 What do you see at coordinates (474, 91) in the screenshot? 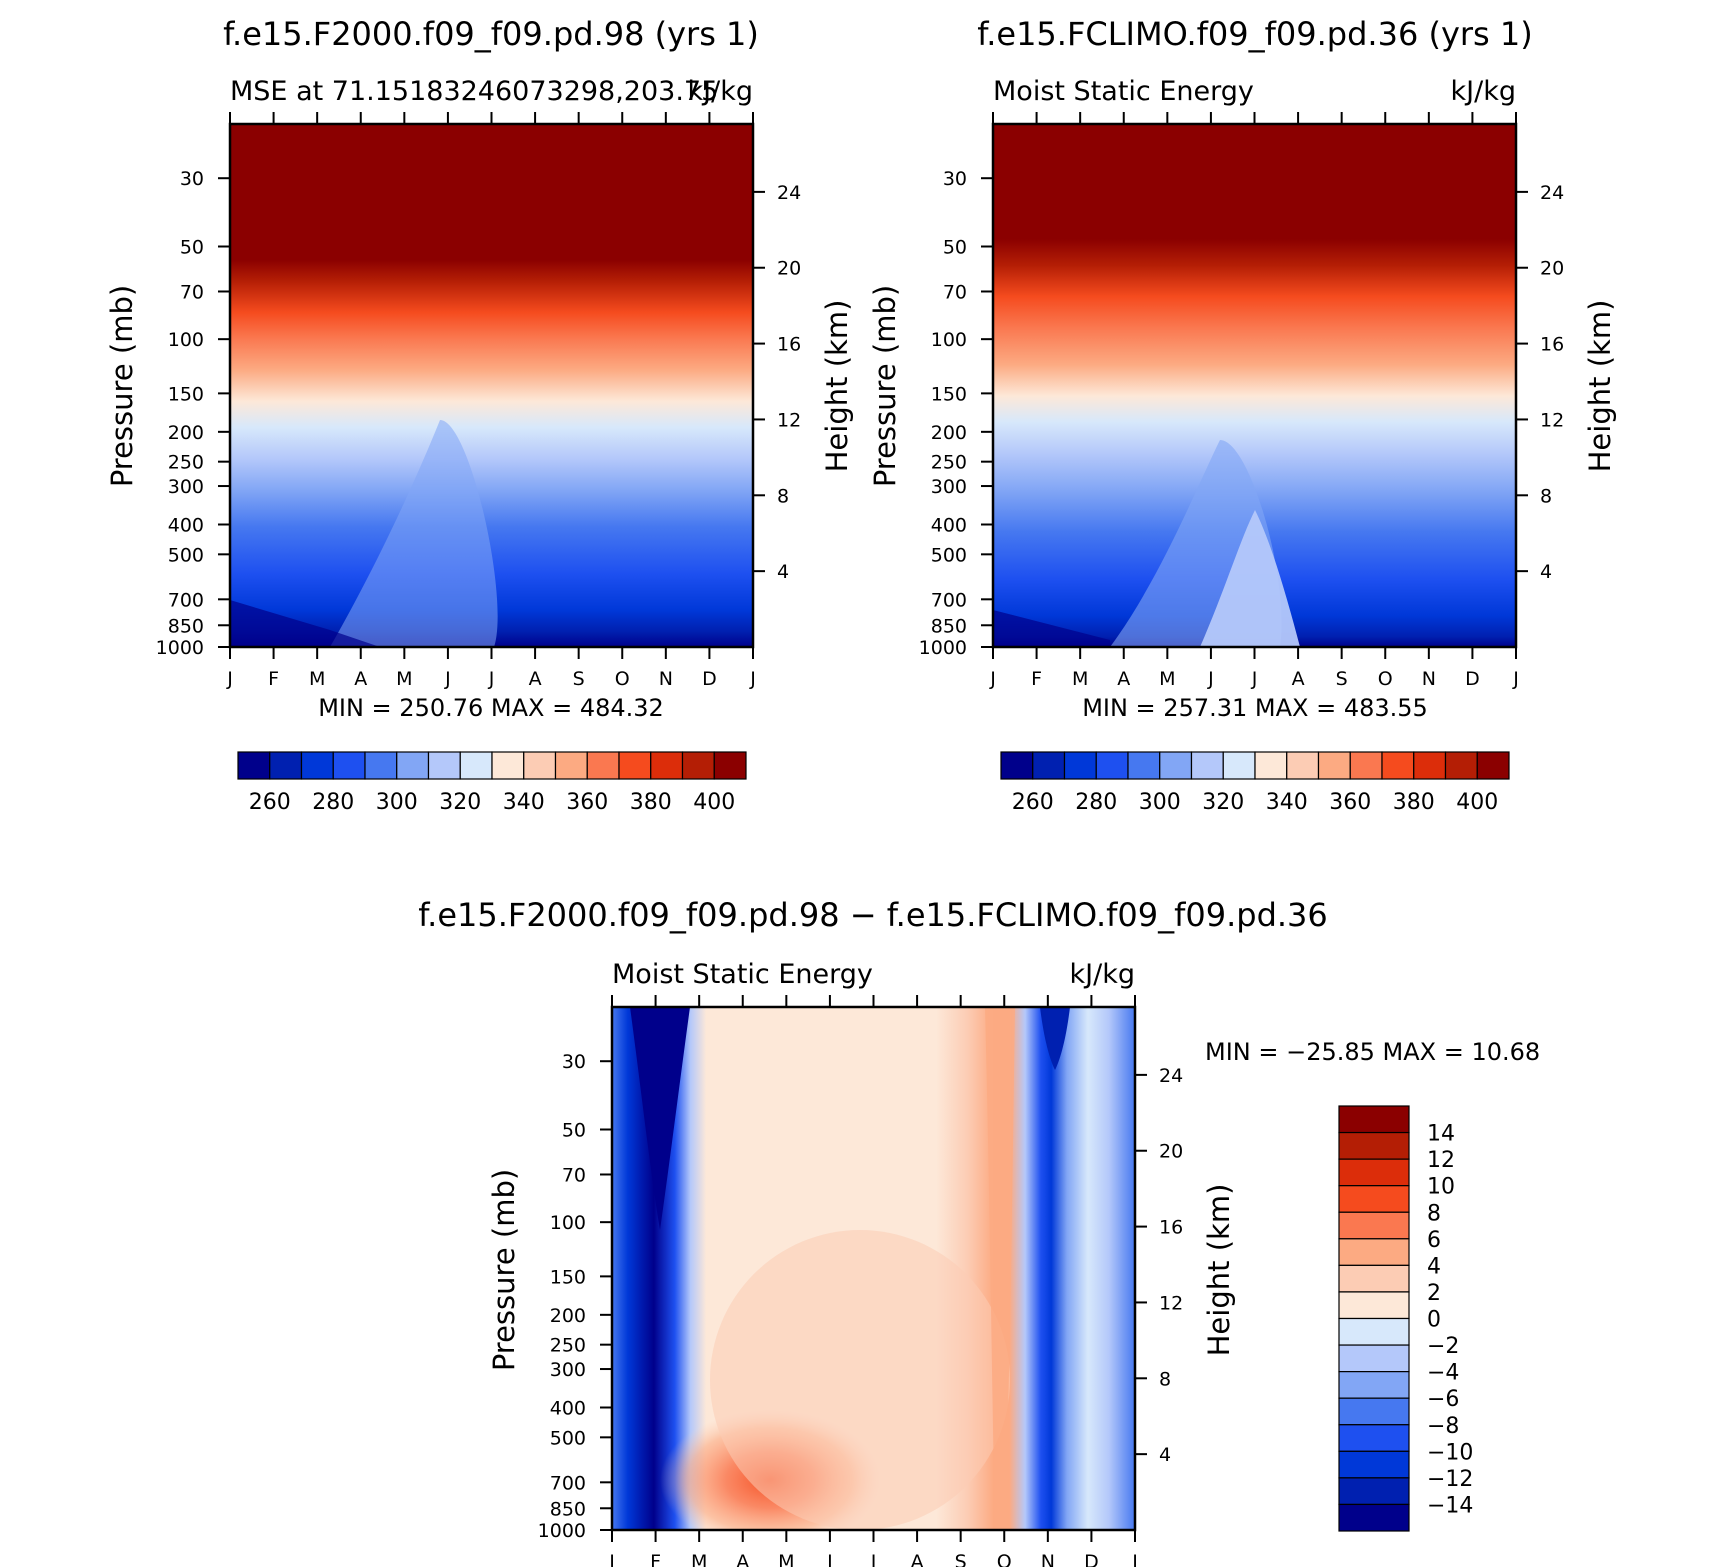
I see `panel-left-string: MSE at 71.15183246073298,203.75` at bounding box center [474, 91].